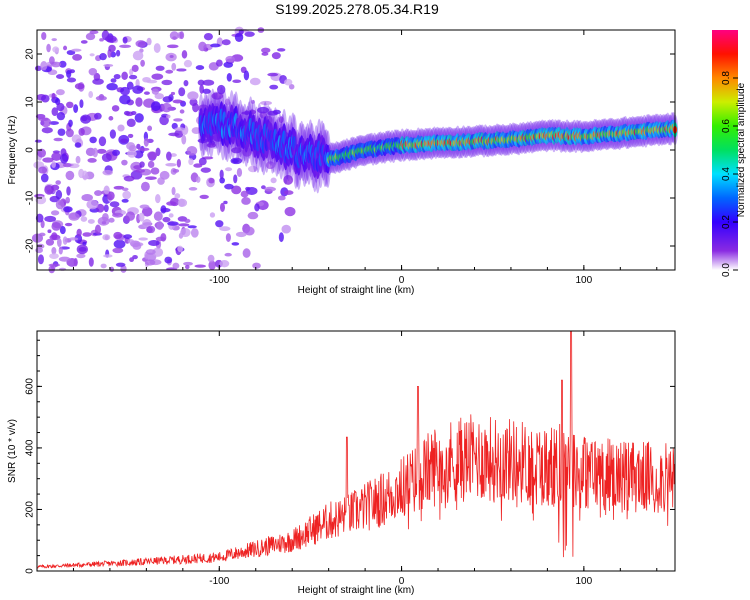 Image resolution: width=750 pixels, height=600 pixels. I want to click on figure-title: S199.2025.278.05.34.R19, so click(357, 9).